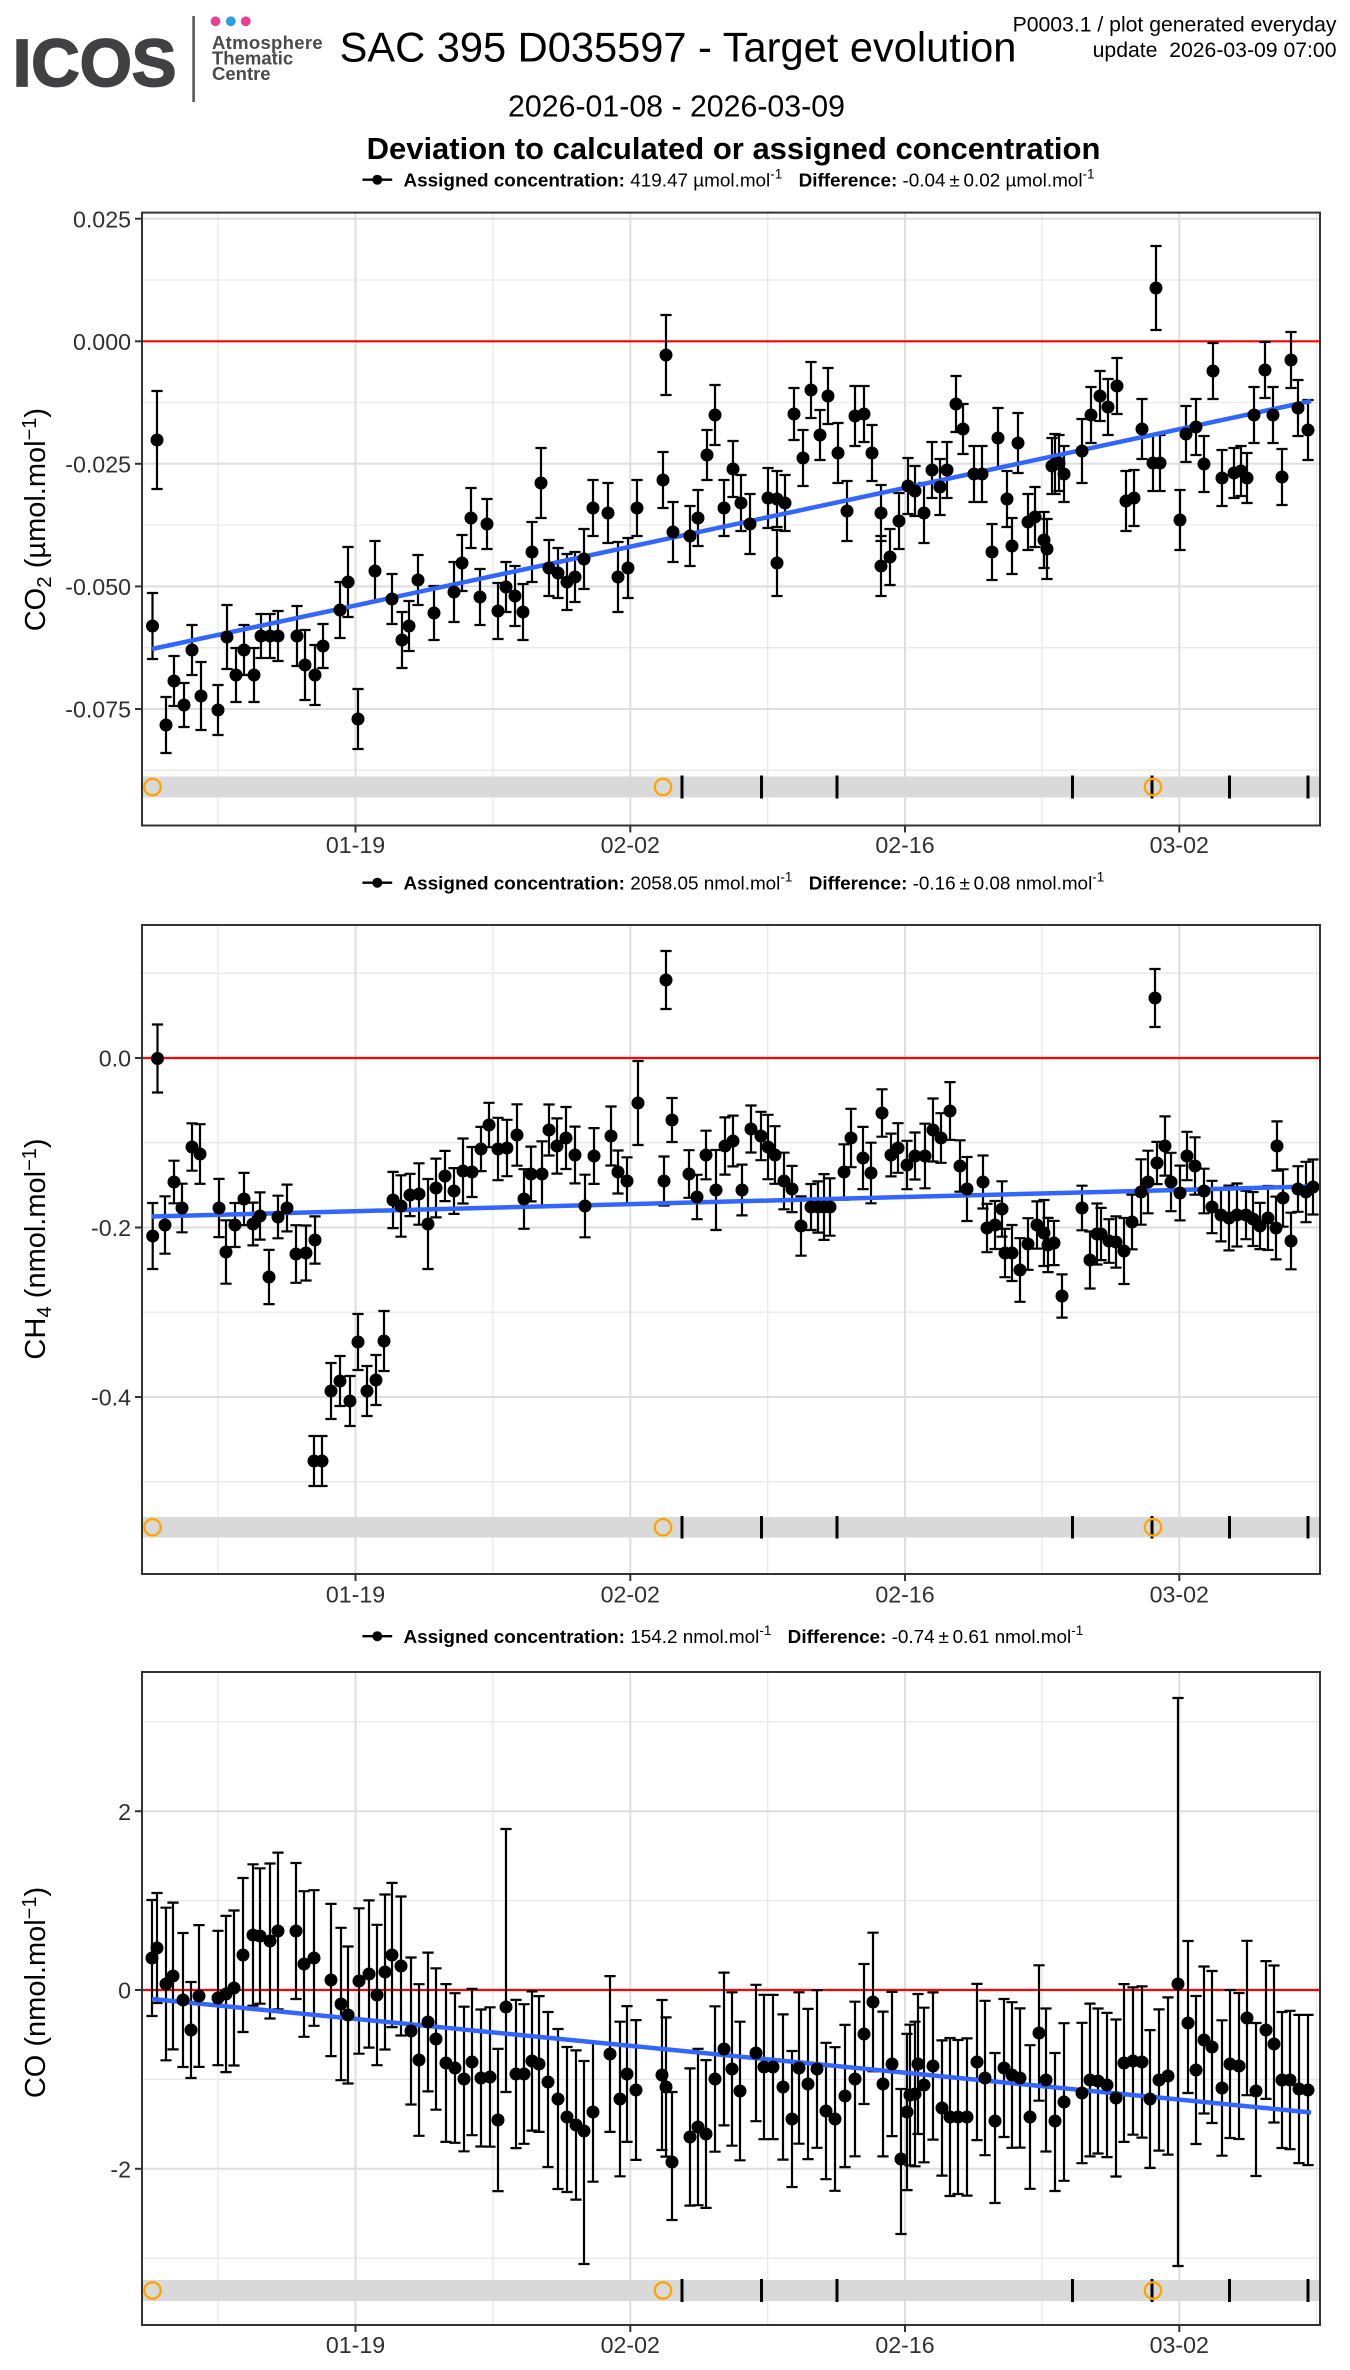 The height and width of the screenshot is (2370, 1350). Describe the element at coordinates (1215, 50) in the screenshot. I see `svg-text: update 2026-03-09 07:00` at that location.